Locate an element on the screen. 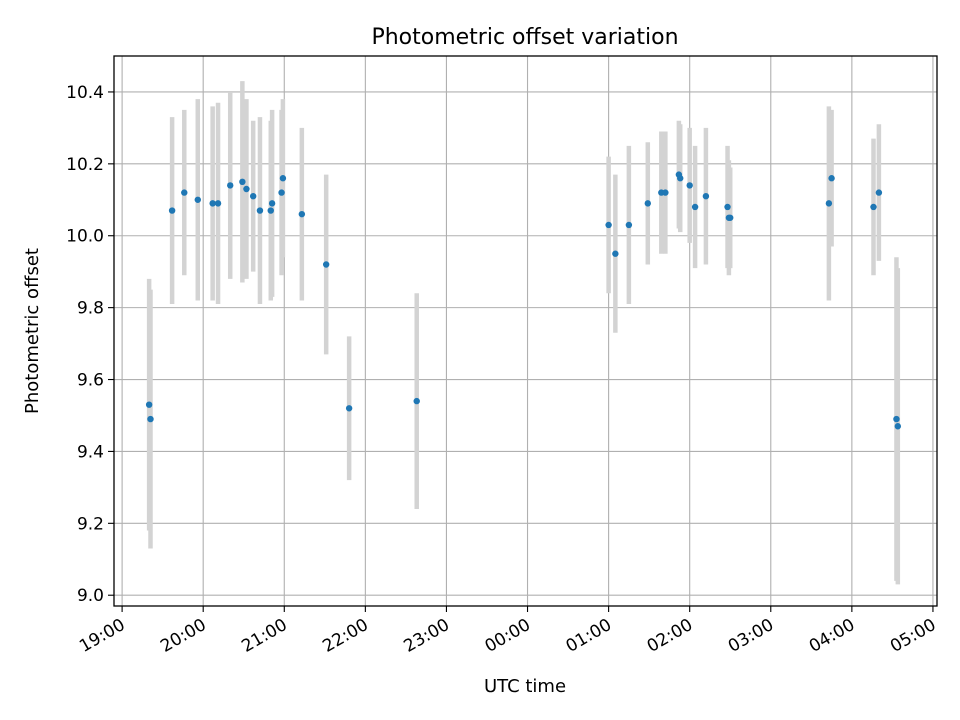  y-tick-label: 9.0 is located at coordinates (90, 596).